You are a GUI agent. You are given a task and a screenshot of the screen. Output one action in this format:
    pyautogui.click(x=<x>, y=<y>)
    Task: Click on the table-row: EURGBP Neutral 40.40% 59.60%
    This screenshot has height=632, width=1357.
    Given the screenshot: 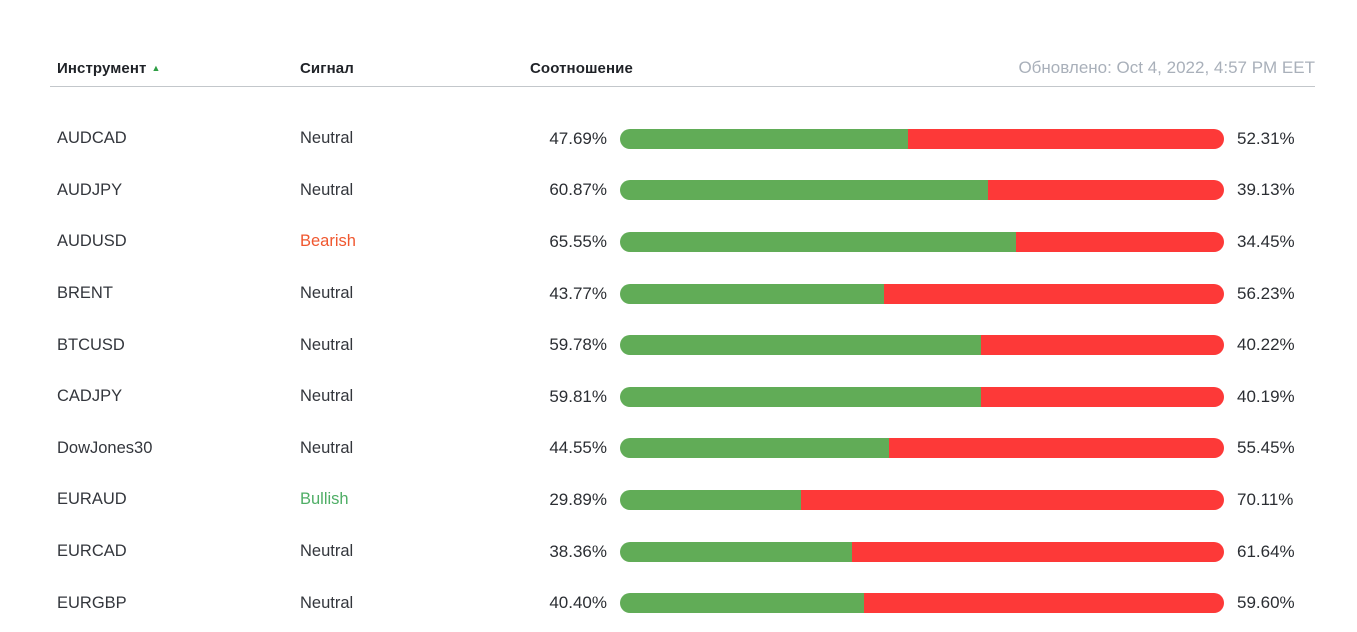 What is the action you would take?
    pyautogui.click(x=682, y=603)
    